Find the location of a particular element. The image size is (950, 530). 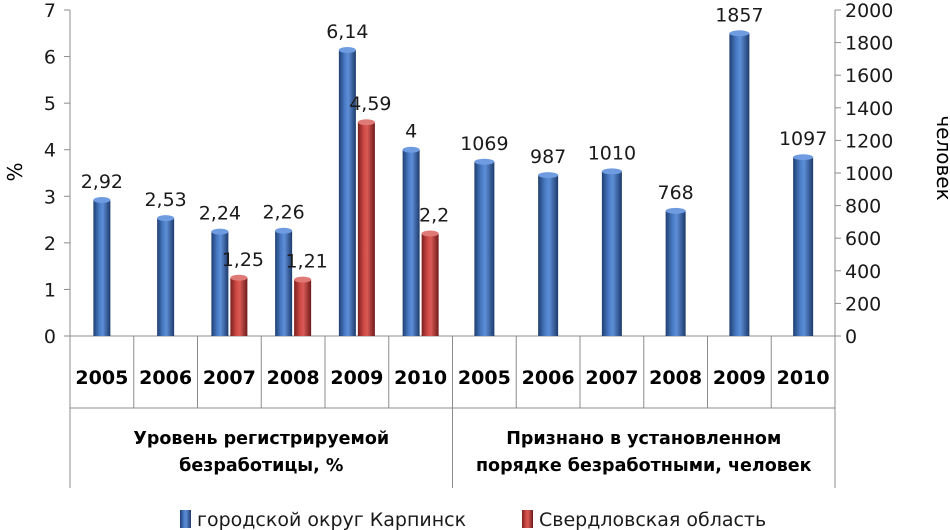

data-label-karpinsk-persons: 768 is located at coordinates (675, 193).